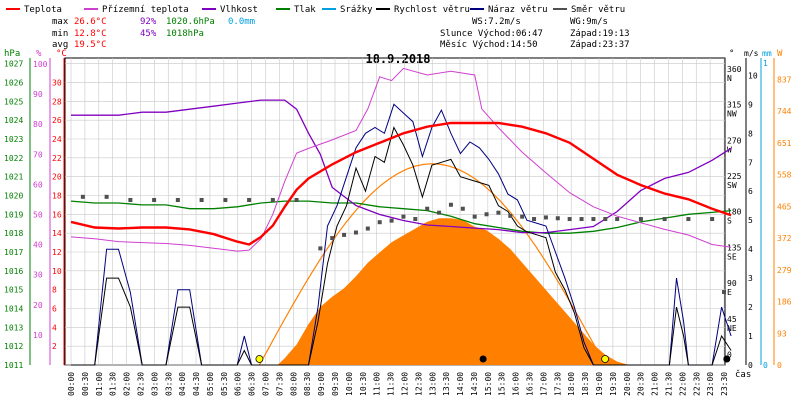 This screenshot has height=404, width=800. Describe the element at coordinates (13, 120) in the screenshot. I see `axis-hpa-tick: 1024` at that location.